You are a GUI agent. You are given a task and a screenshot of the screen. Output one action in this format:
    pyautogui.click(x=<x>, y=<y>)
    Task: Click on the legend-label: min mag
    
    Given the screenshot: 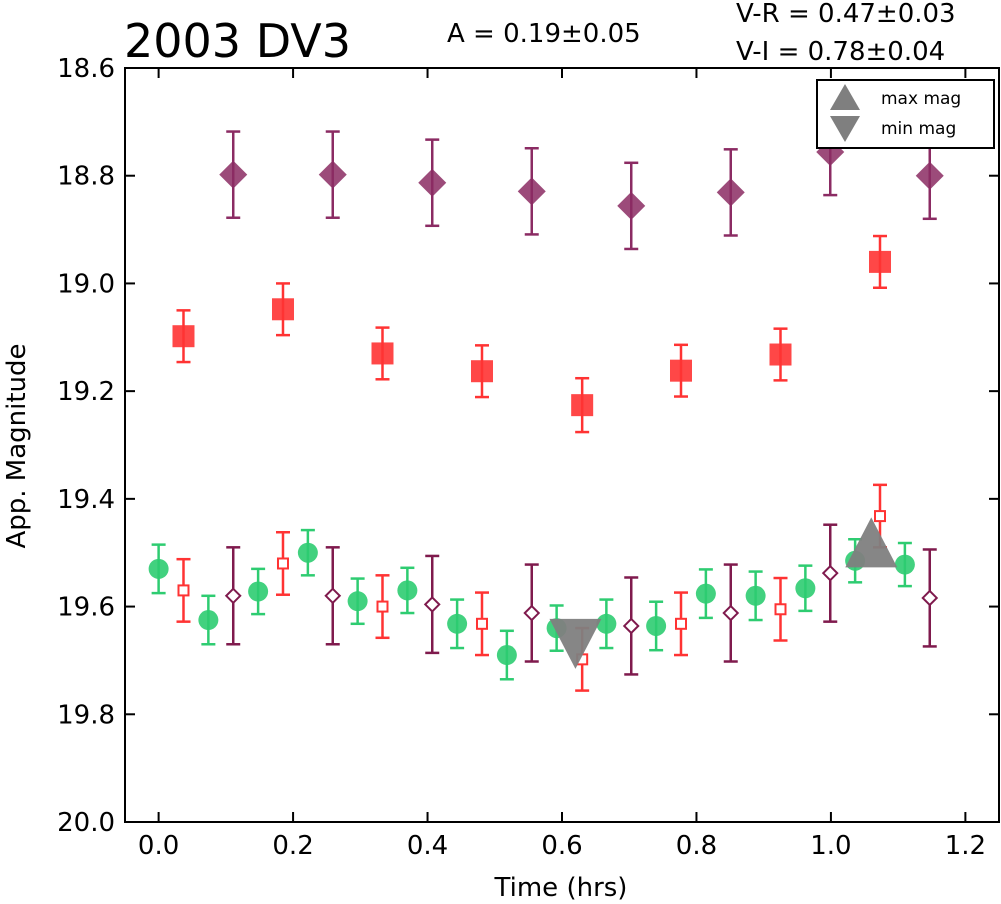 What is the action you would take?
    pyautogui.click(x=918, y=129)
    